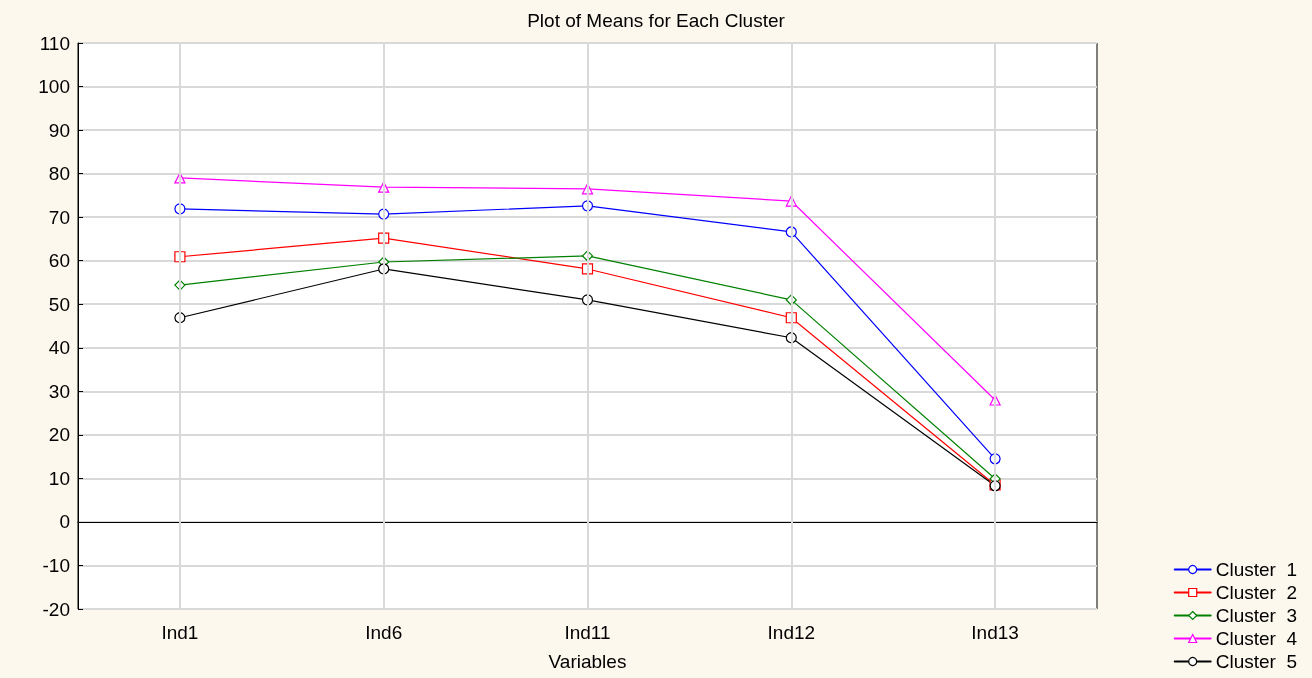  Describe the element at coordinates (59, 391) in the screenshot. I see `y-tick-label: 30` at that location.